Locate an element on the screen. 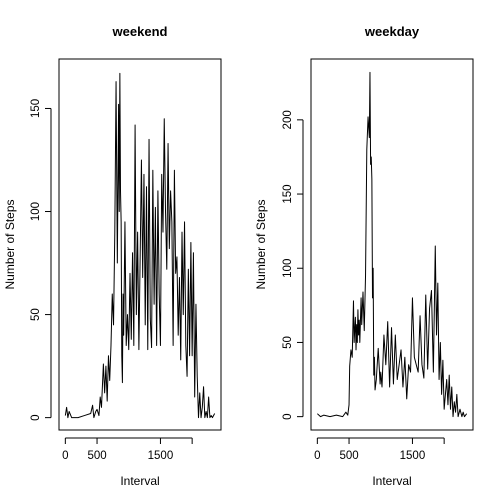 This screenshot has width=504, height=504. weekday-x-axis: 0 500 1500 is located at coordinates (379, 449).